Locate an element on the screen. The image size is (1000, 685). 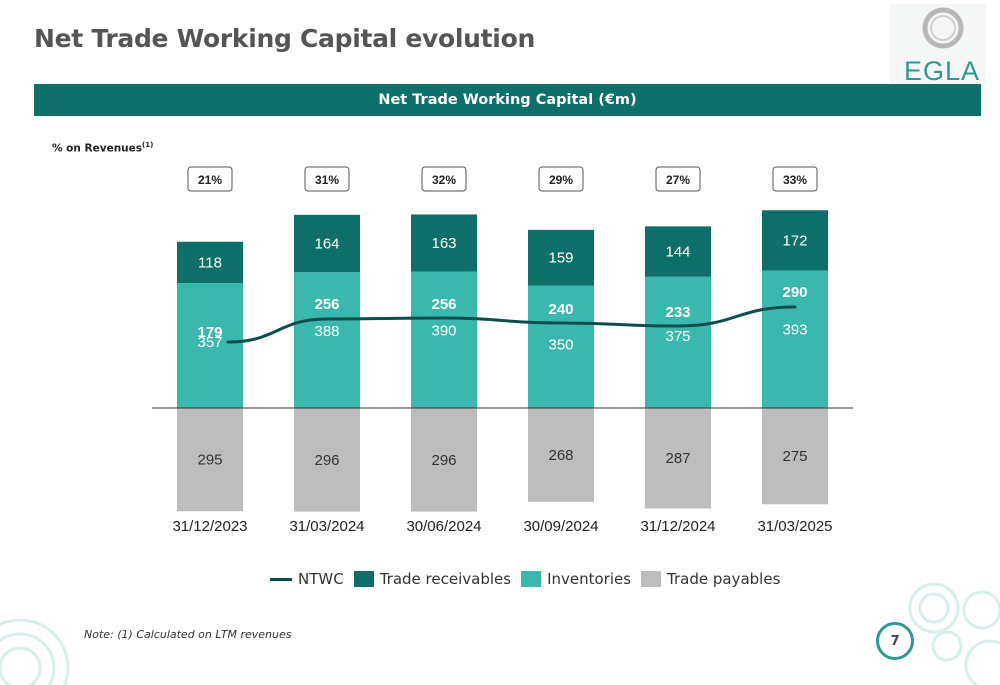
data-label-trade-receivables: 172 is located at coordinates (794, 240).